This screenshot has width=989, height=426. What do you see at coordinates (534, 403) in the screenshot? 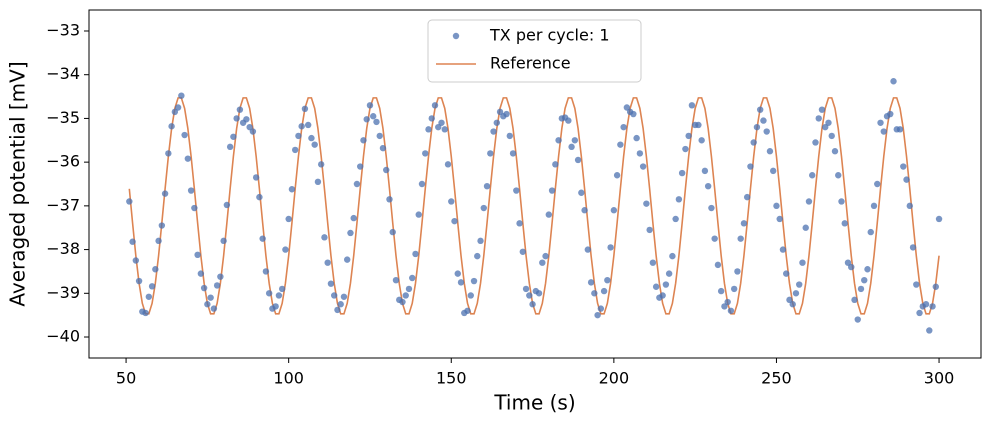
I see `x-axis-label: Time (s)` at bounding box center [534, 403].